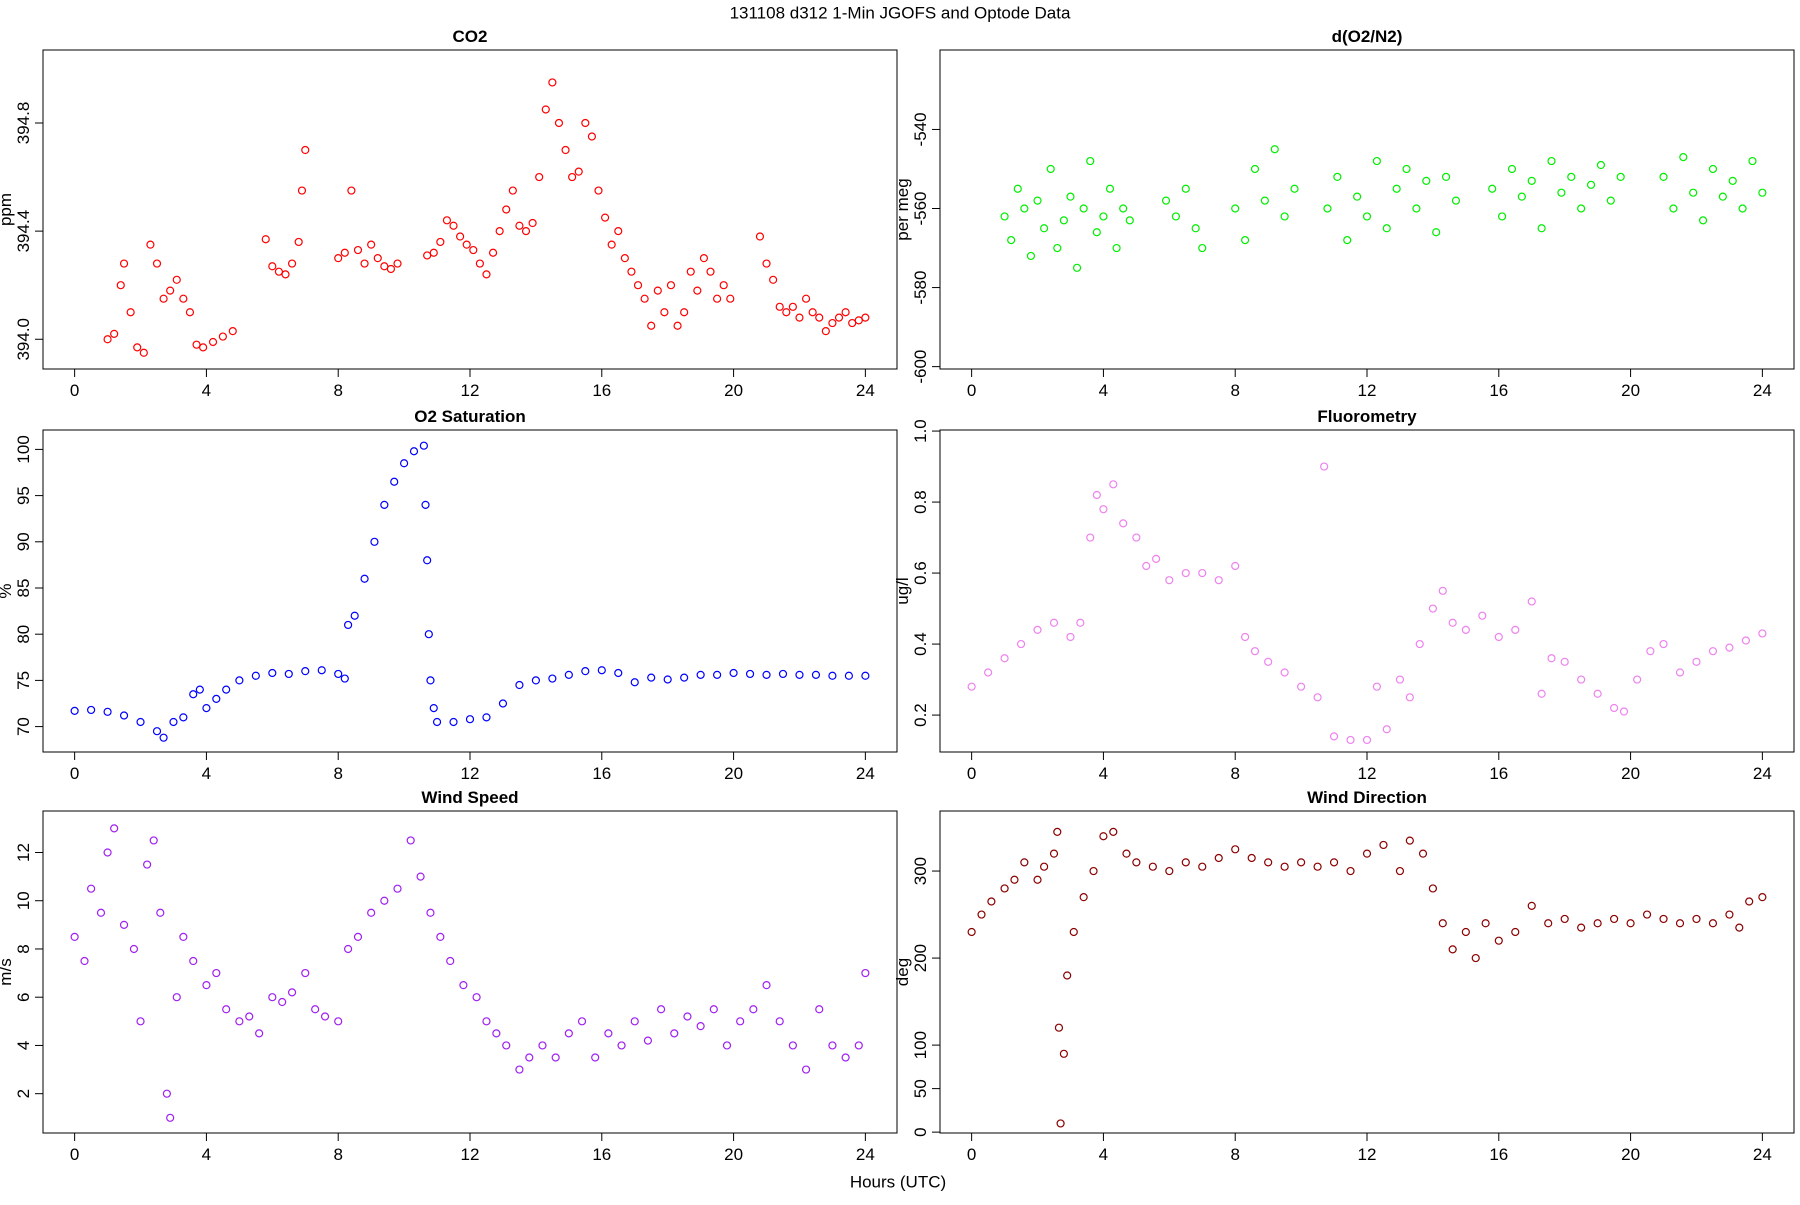 Image resolution: width=1800 pixels, height=1205 pixels. I want to click on y-tick-label: 2, so click(23, 1093).